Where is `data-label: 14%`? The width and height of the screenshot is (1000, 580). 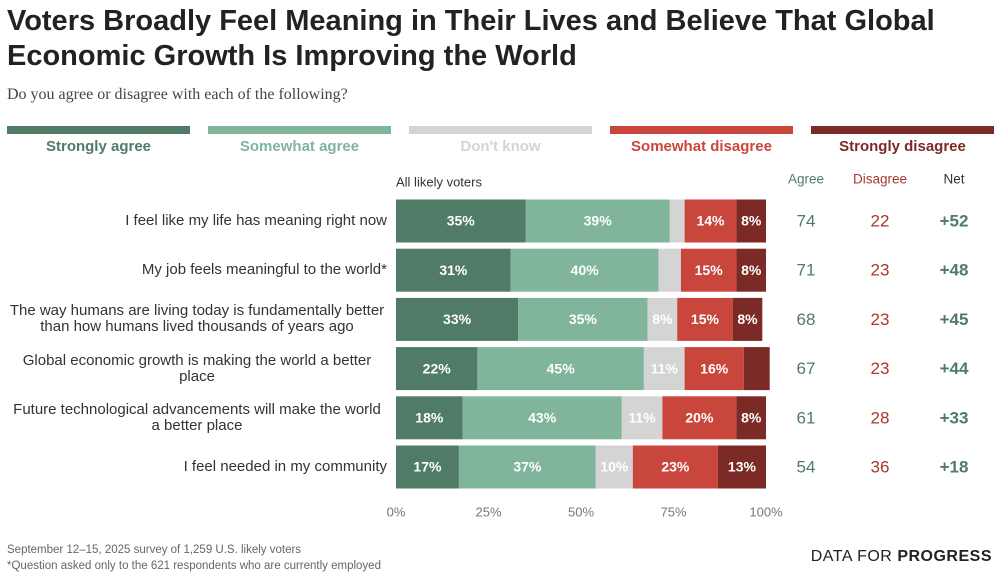 data-label: 14% is located at coordinates (710, 221).